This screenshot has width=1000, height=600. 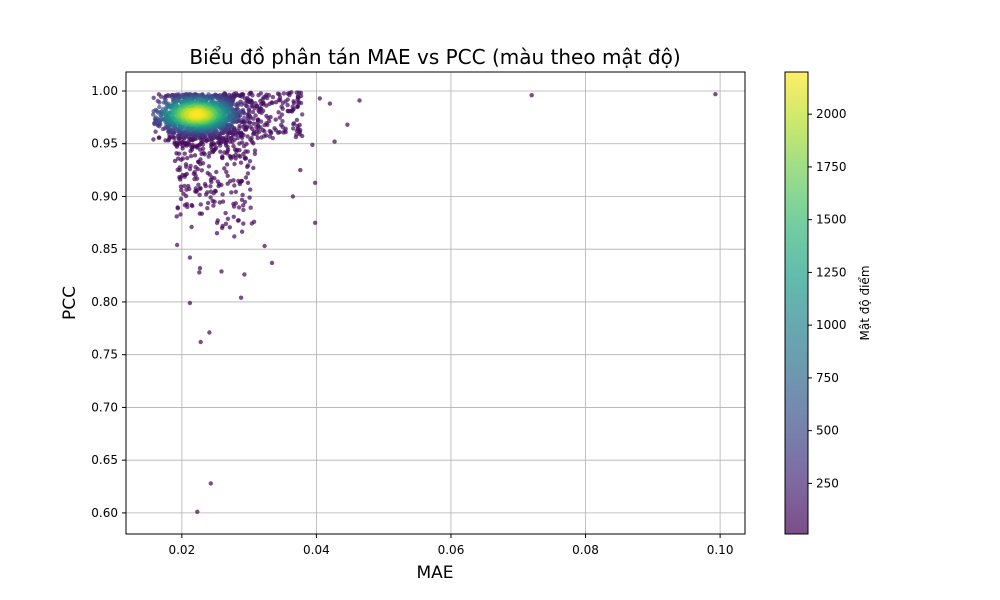 I want to click on x-tick-label: 0.06, so click(x=451, y=550).